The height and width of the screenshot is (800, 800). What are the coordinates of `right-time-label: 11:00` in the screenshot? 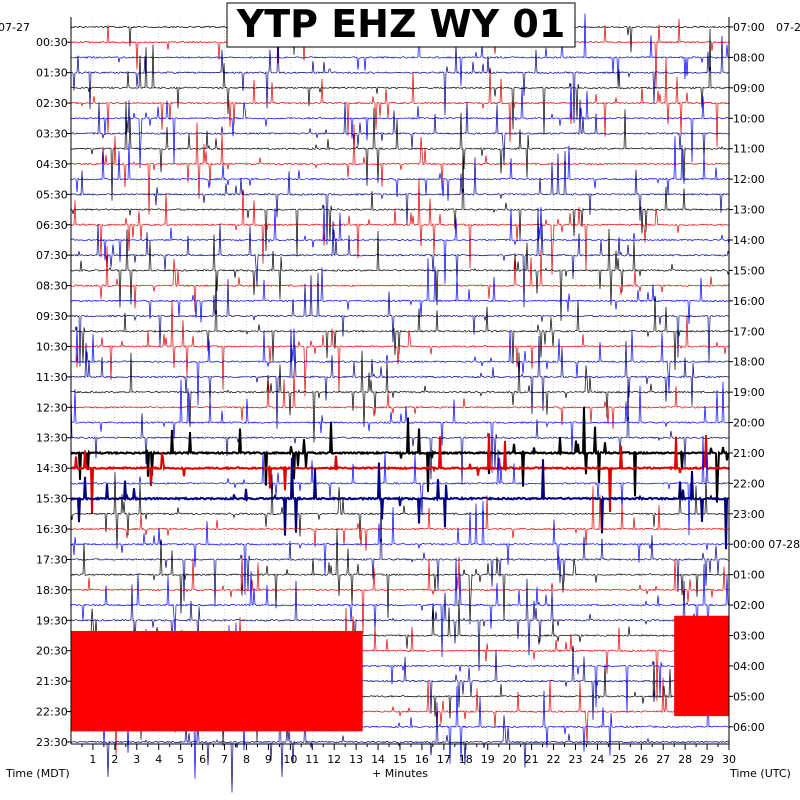 It's located at (749, 149).